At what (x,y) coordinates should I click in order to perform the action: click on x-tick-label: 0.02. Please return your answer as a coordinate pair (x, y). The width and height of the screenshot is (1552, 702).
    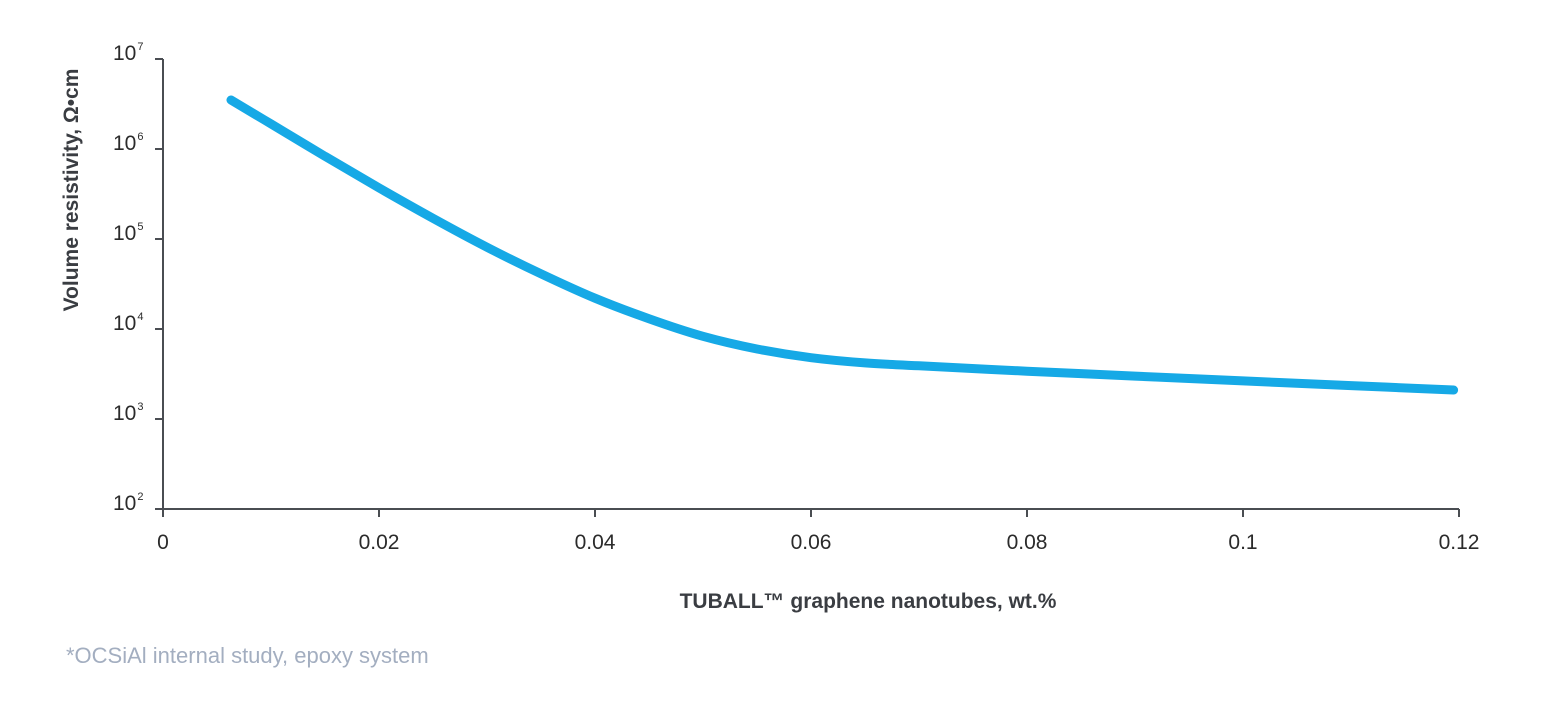
    Looking at the image, I should click on (379, 542).